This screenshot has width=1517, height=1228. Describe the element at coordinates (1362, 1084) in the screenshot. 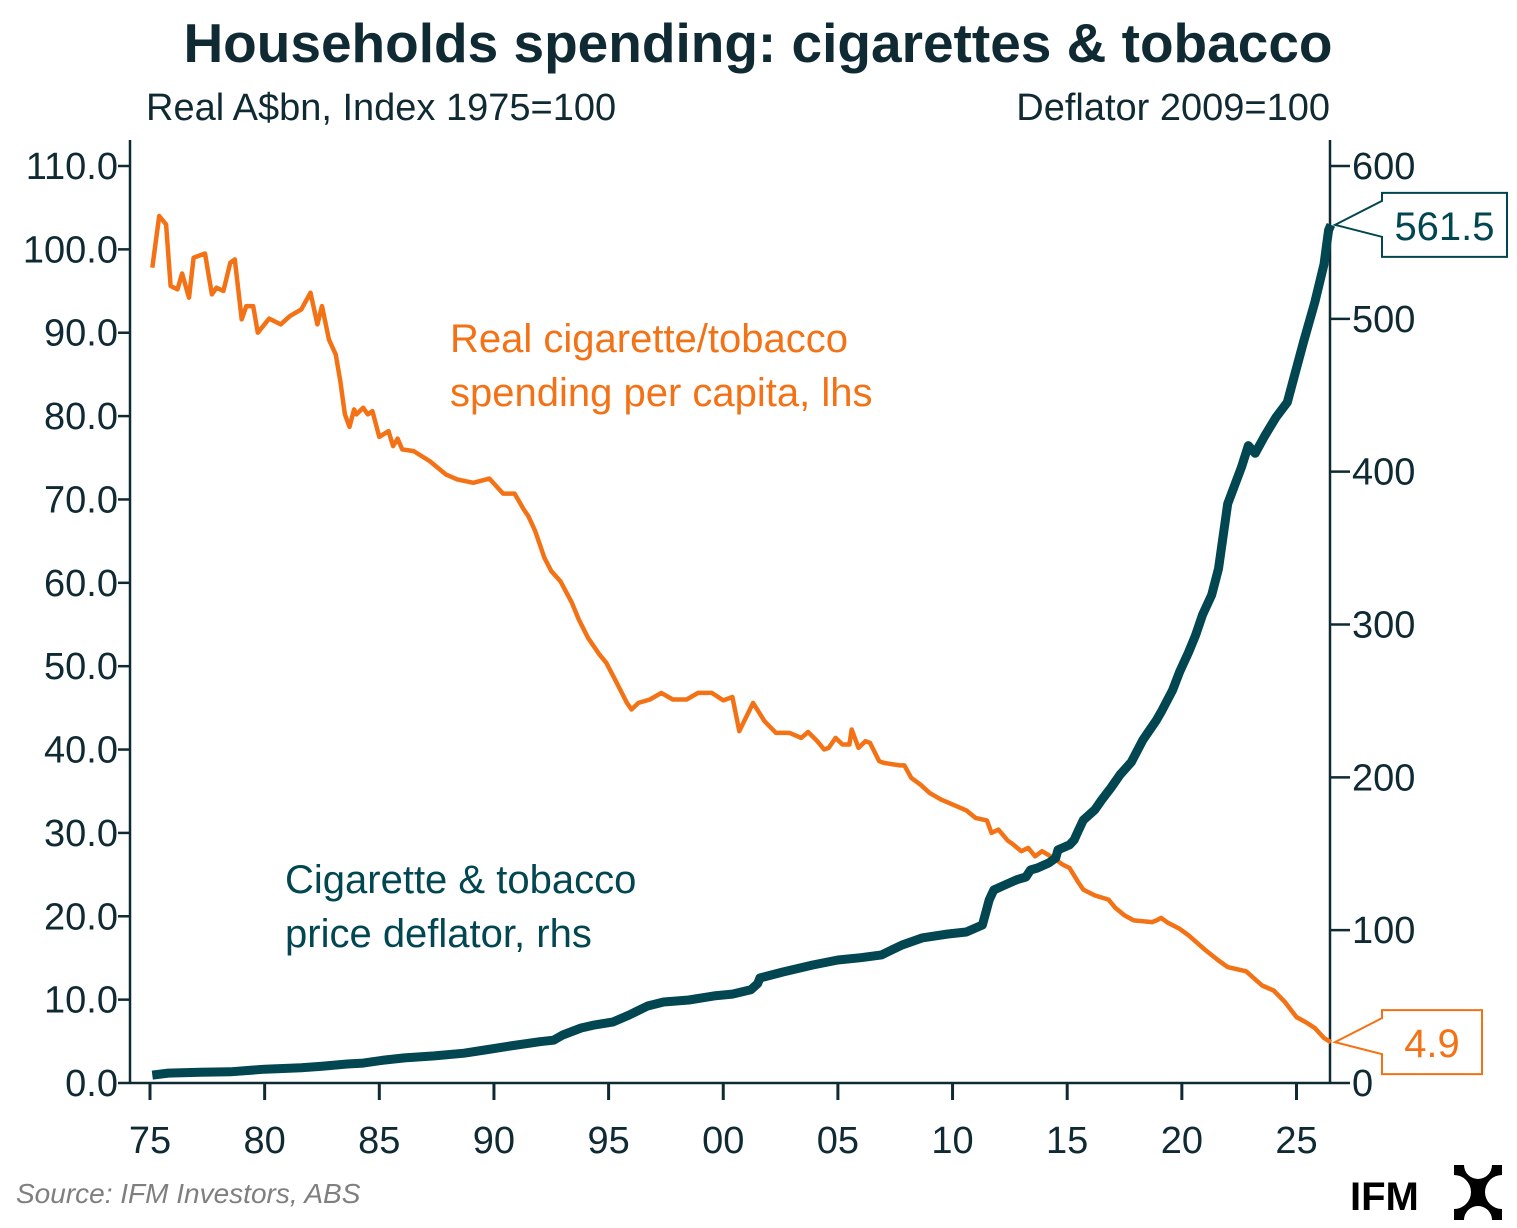

I see `right-tick-label: 0` at that location.